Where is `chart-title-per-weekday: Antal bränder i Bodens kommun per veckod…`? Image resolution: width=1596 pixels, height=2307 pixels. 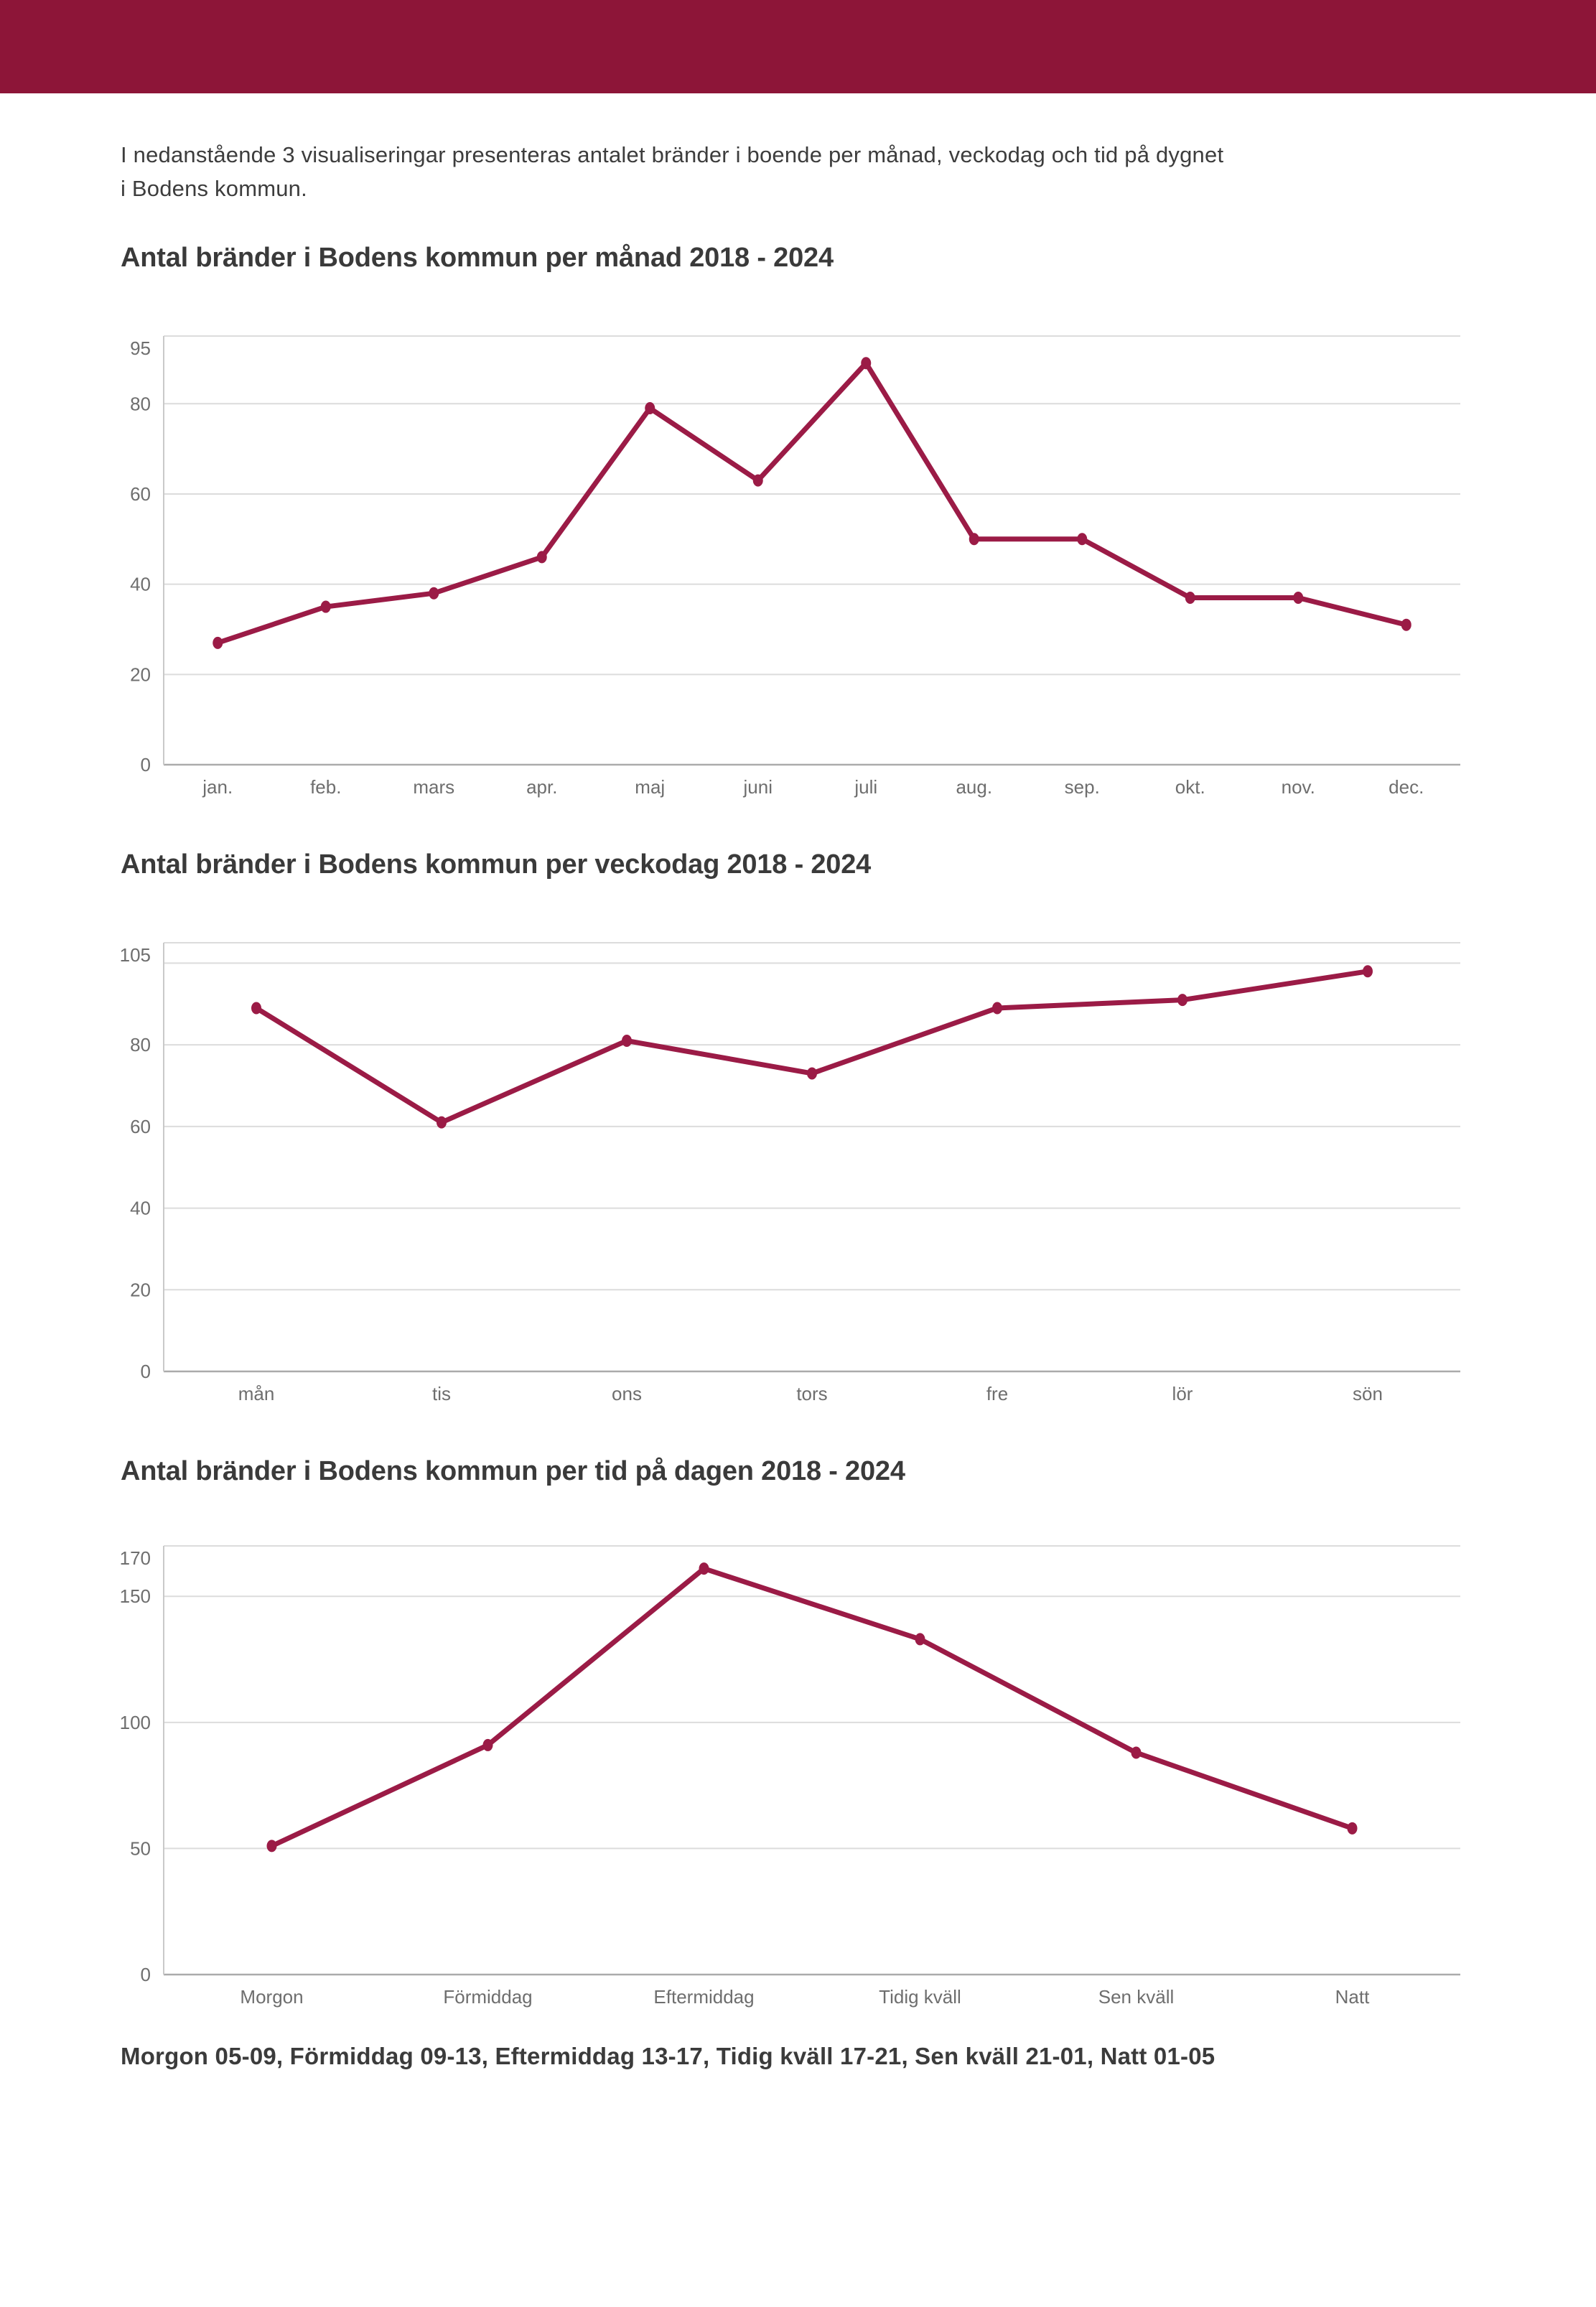
chart-title-per-weekday: Antal bränder i Bodens kommun per veckod… is located at coordinates (496, 865).